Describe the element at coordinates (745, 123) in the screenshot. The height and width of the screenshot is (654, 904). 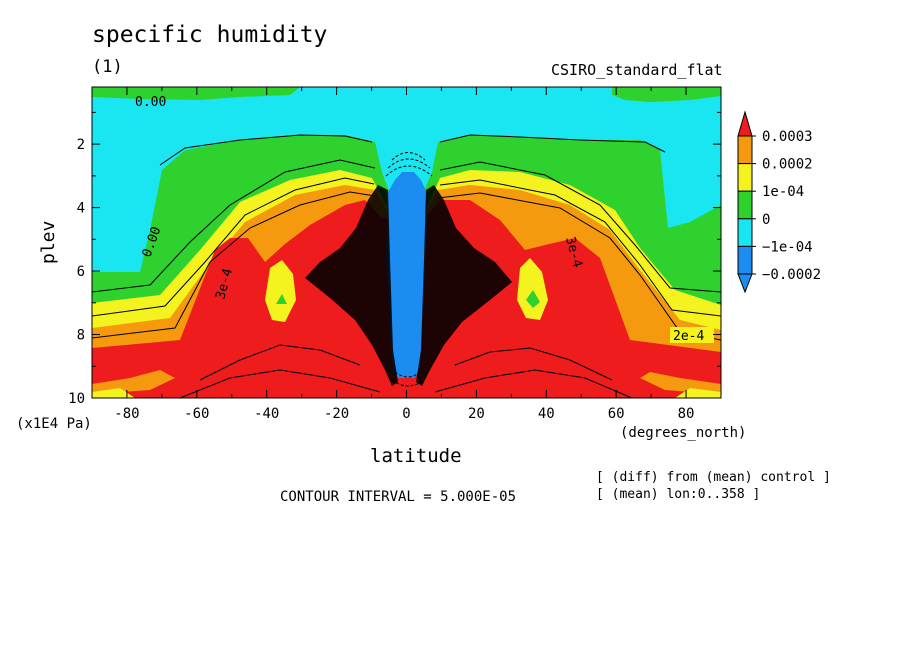
I see `legend-arrow-top` at that location.